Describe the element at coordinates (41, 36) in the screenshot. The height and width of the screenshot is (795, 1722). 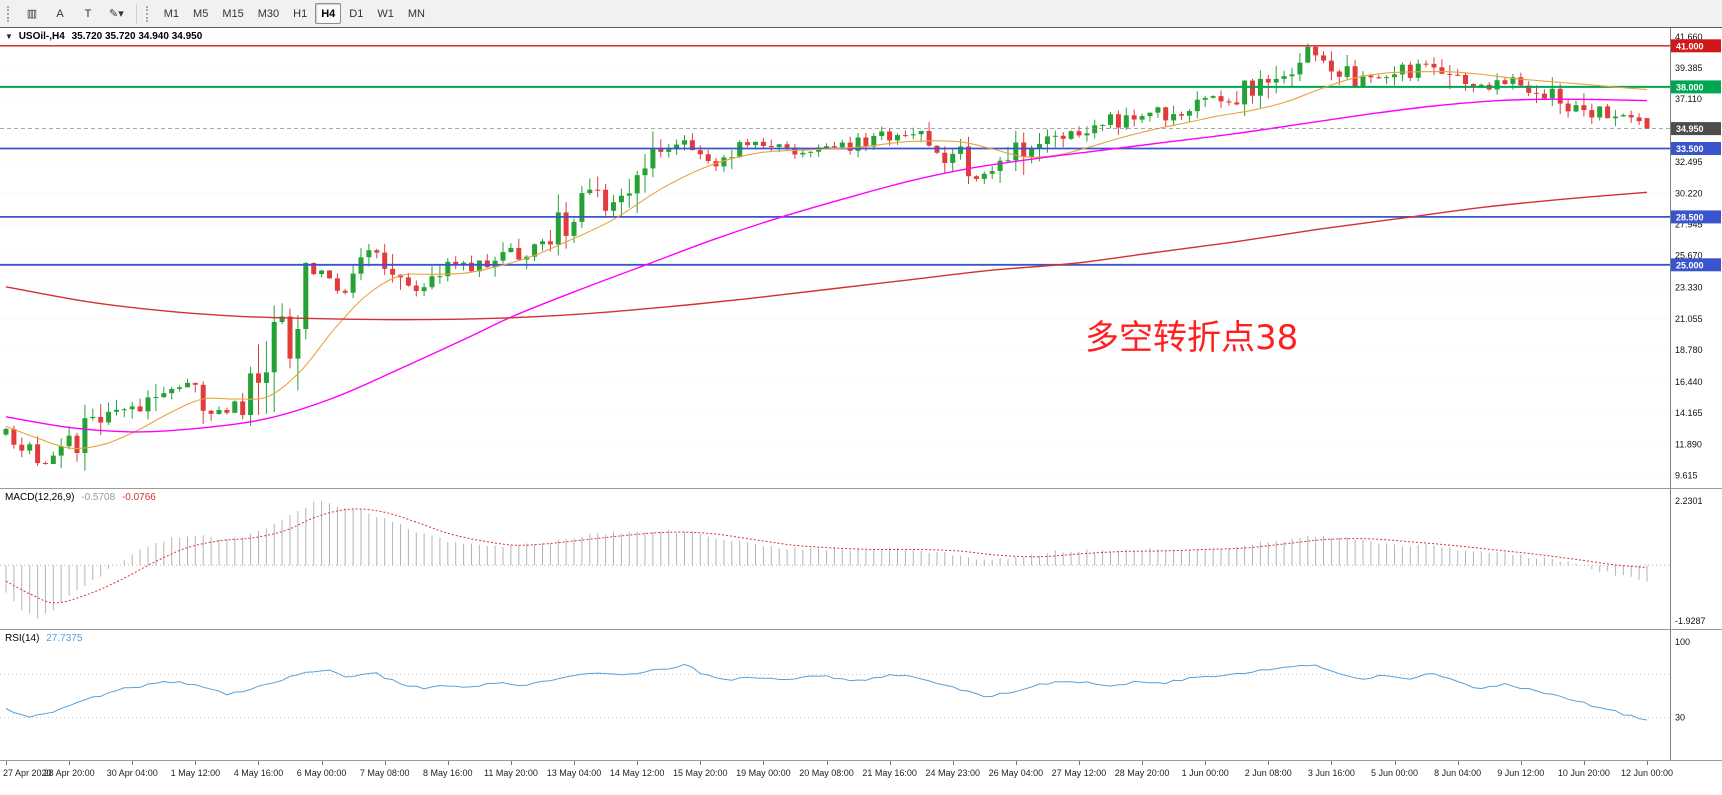
I see `symbol-timeframe: USOil-,H4` at that location.